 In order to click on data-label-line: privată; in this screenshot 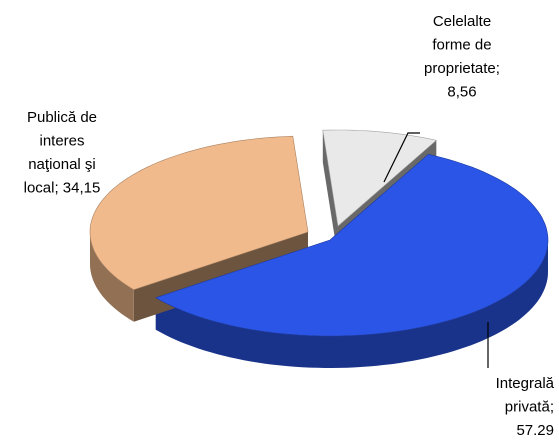, I will do `click(529, 406)`.